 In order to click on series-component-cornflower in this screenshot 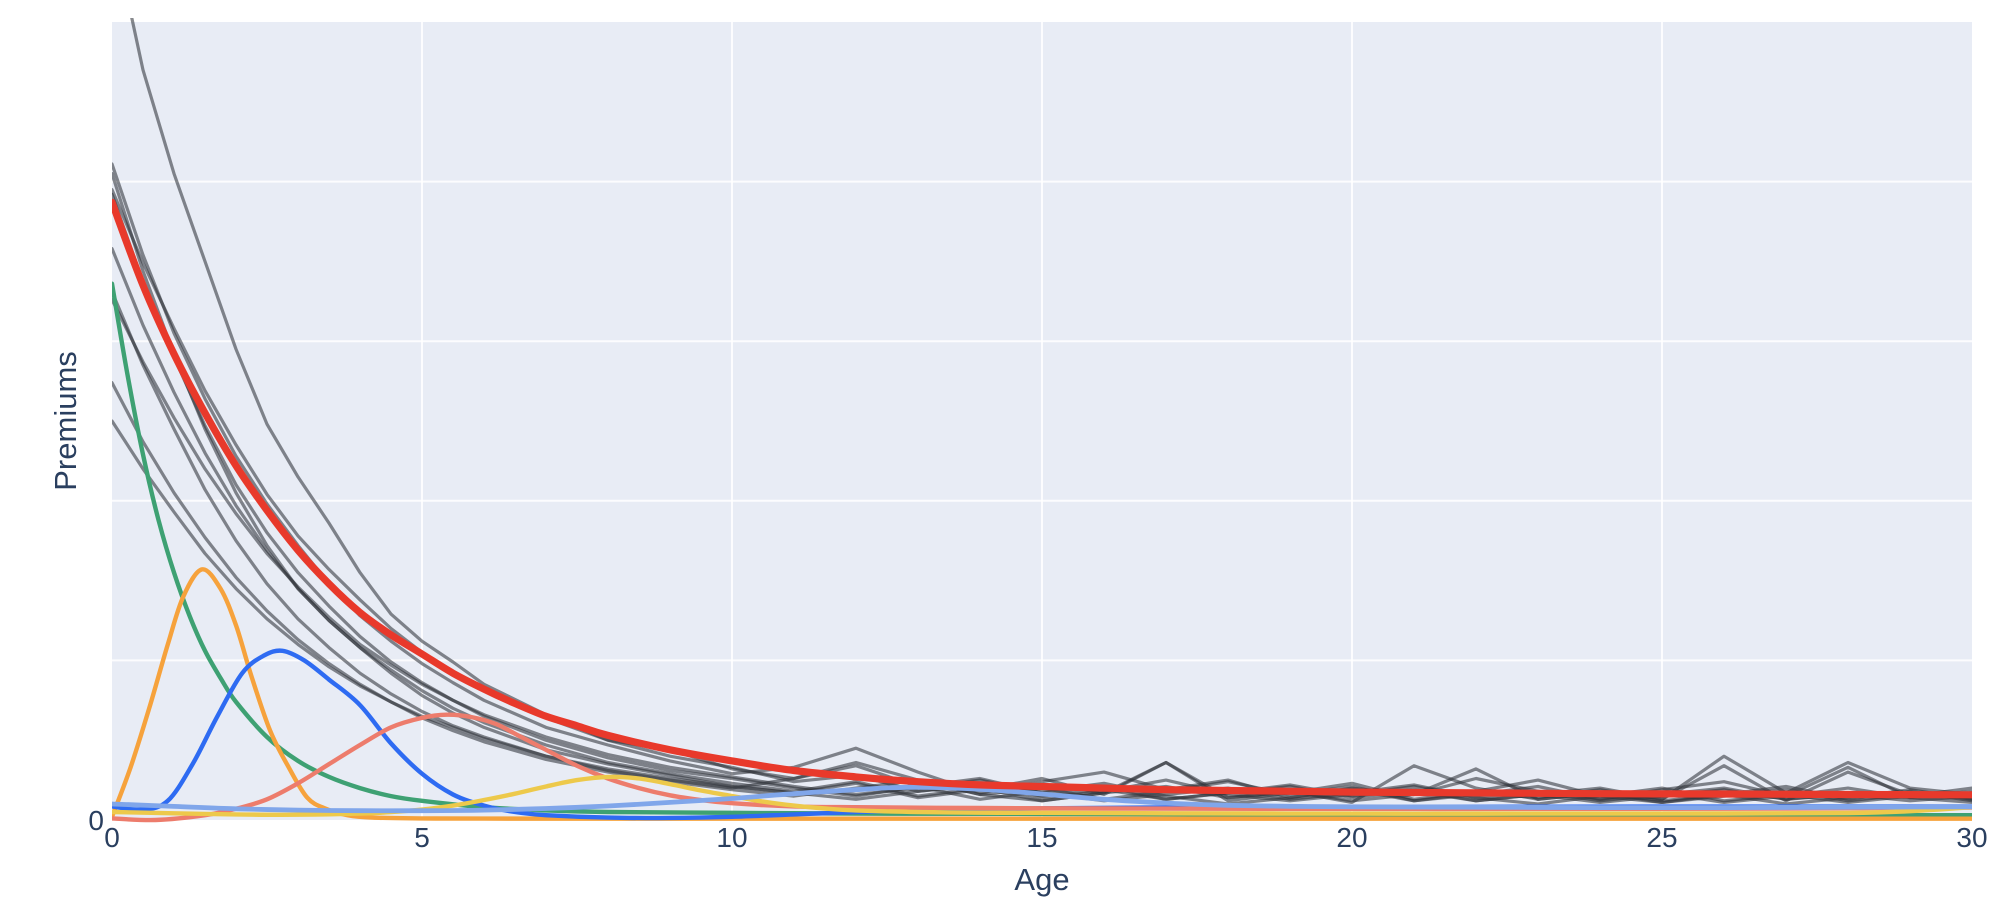, I will do `click(1042, 799)`.